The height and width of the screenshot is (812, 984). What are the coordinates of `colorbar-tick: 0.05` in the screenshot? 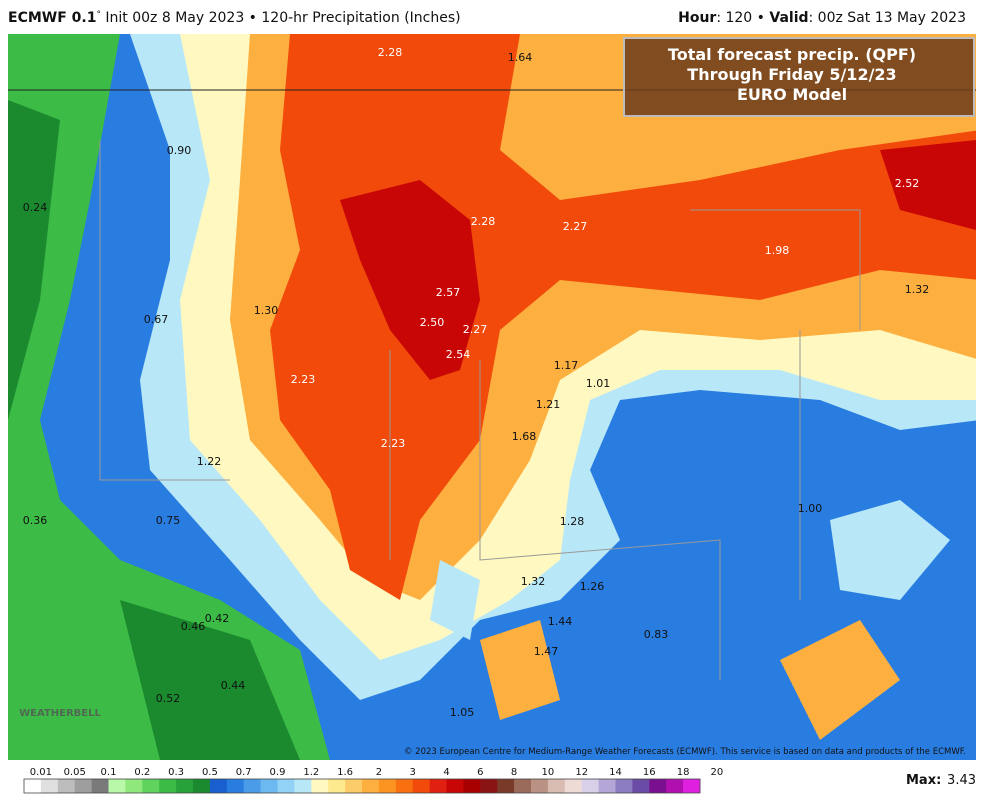 It's located at (75, 772).